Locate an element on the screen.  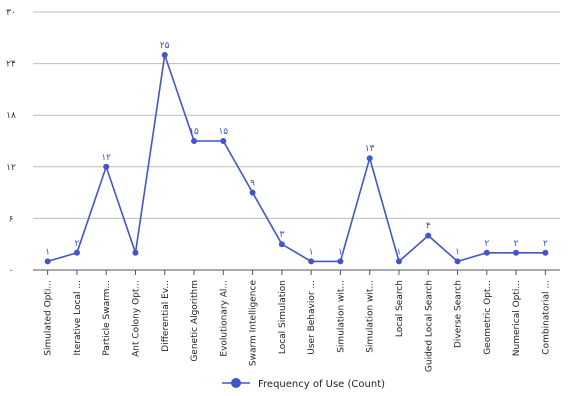
y-tick-label: ۲۴ is located at coordinates (11, 65).